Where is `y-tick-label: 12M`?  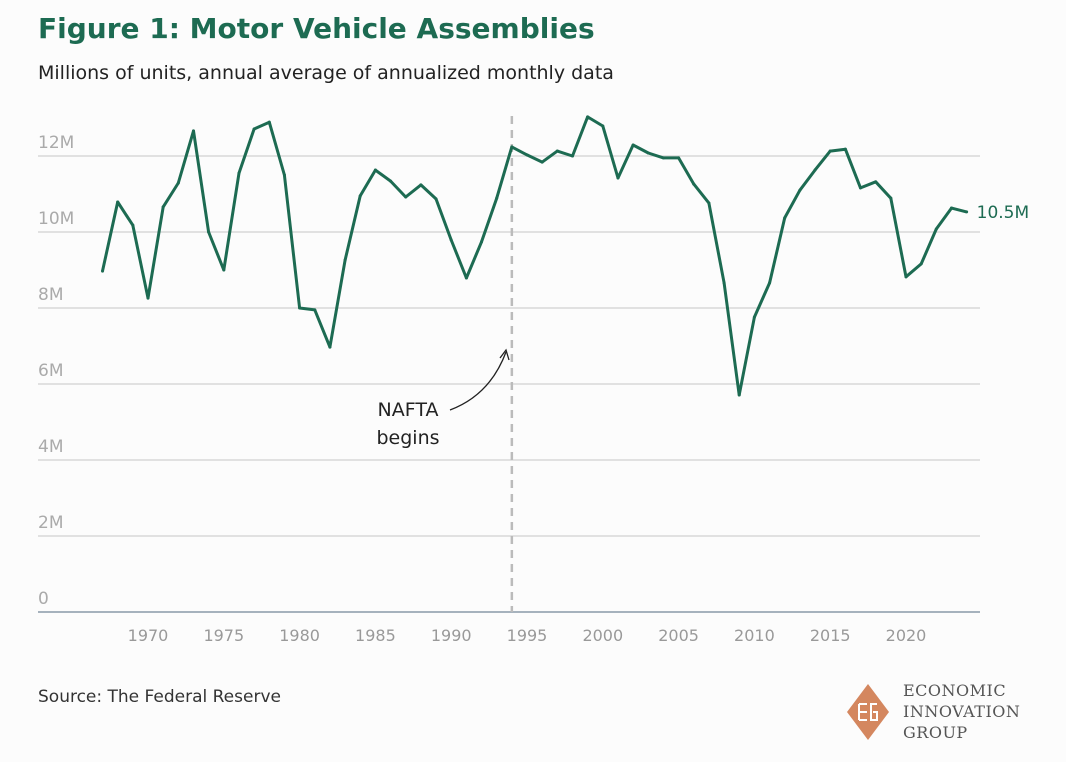
y-tick-label: 12M is located at coordinates (56, 143).